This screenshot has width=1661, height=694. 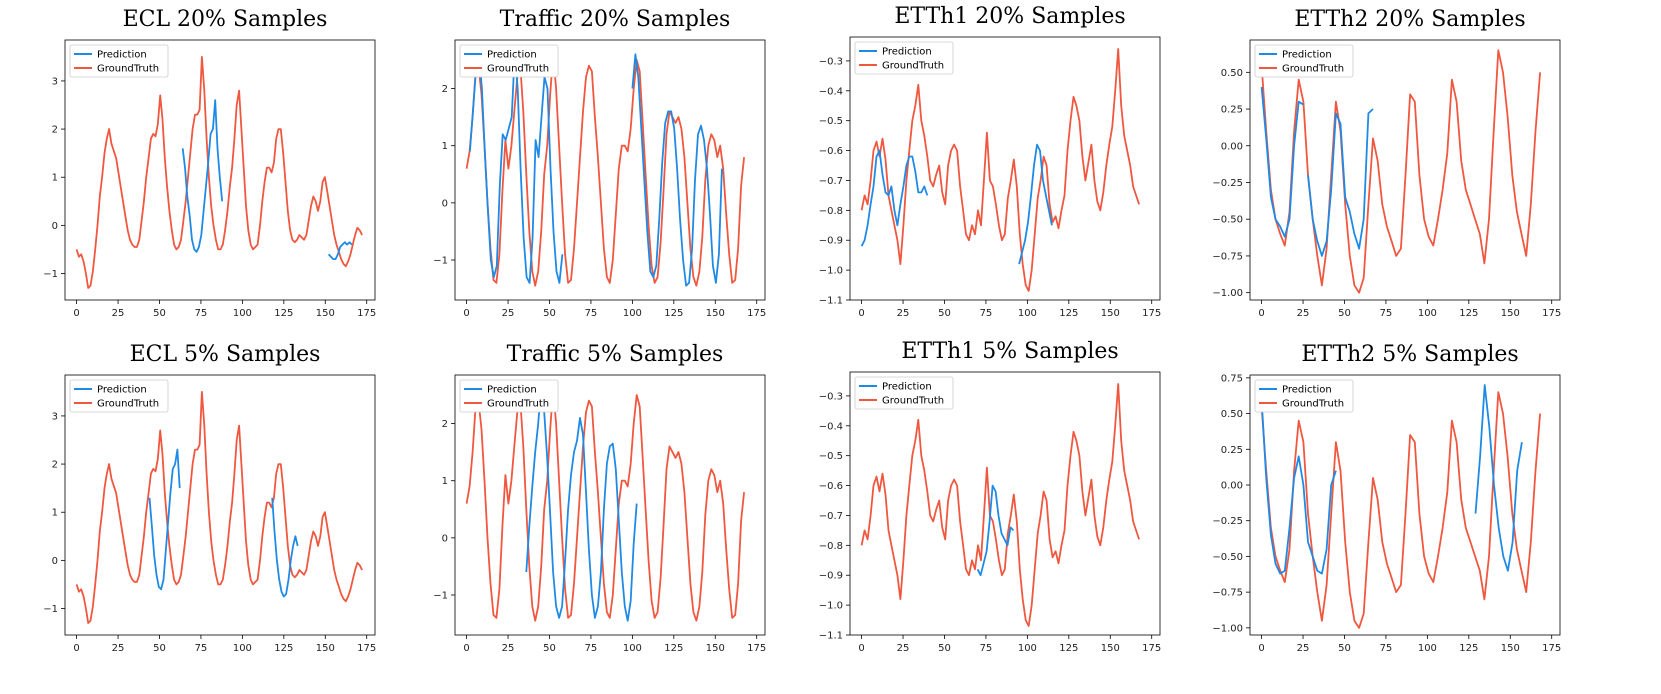 What do you see at coordinates (831, 91) in the screenshot?
I see `y-tick-label: −0.4` at bounding box center [831, 91].